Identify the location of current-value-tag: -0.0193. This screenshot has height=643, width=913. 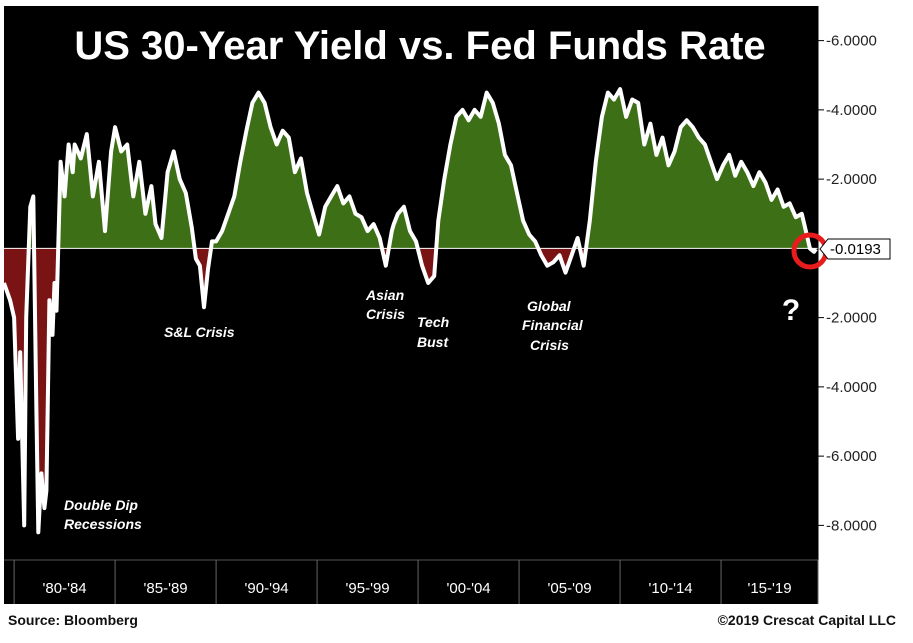
(855, 249).